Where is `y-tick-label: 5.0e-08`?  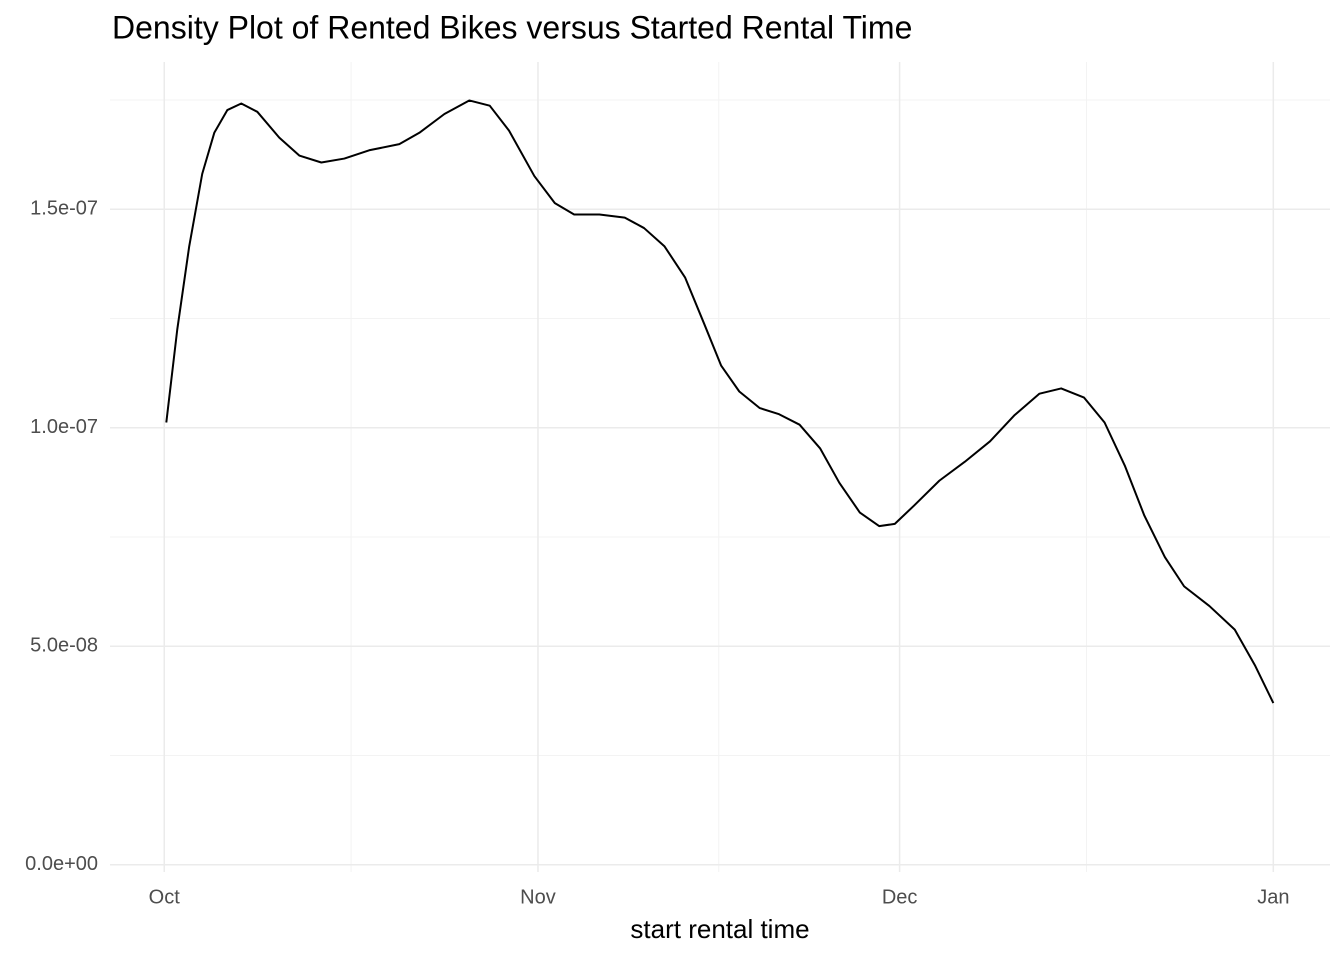 y-tick-label: 5.0e-08 is located at coordinates (64, 646).